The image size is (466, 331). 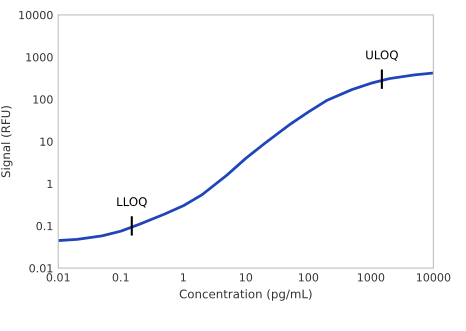 What do you see at coordinates (120, 277) in the screenshot?
I see `x-tick-label: 0.1` at bounding box center [120, 277].